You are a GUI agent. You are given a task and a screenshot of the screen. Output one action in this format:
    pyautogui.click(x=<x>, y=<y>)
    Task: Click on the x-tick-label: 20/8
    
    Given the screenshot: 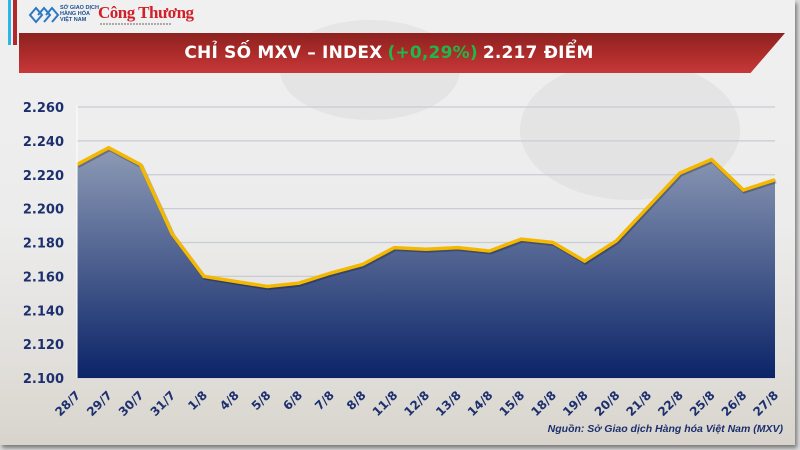 What is the action you would take?
    pyautogui.click(x=607, y=403)
    